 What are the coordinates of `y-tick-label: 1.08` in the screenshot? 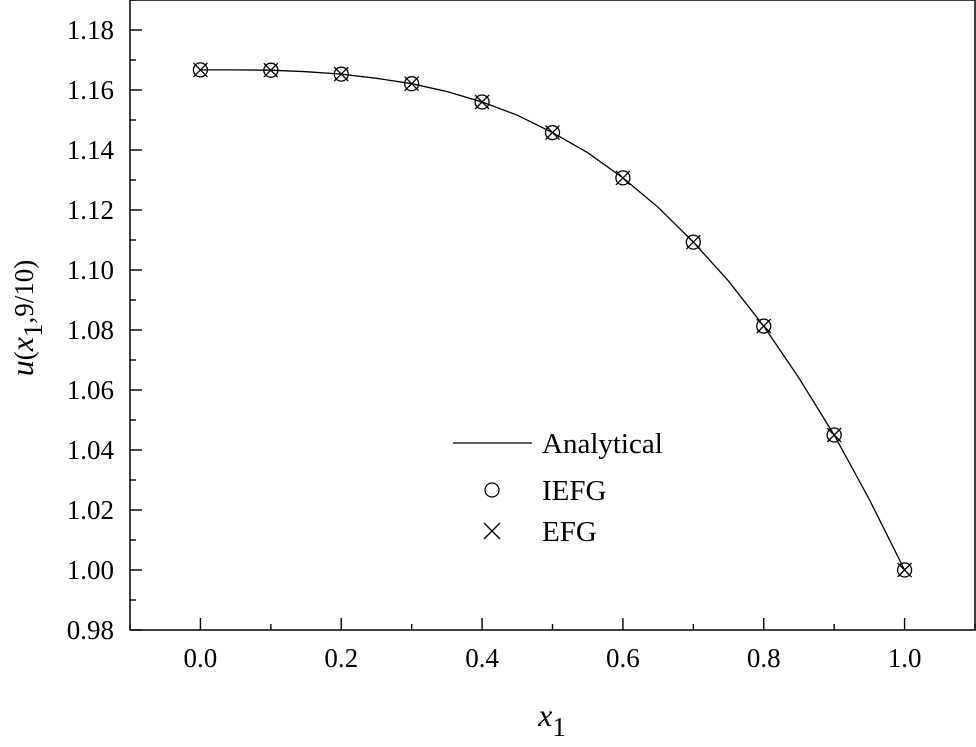 It's located at (90, 330).